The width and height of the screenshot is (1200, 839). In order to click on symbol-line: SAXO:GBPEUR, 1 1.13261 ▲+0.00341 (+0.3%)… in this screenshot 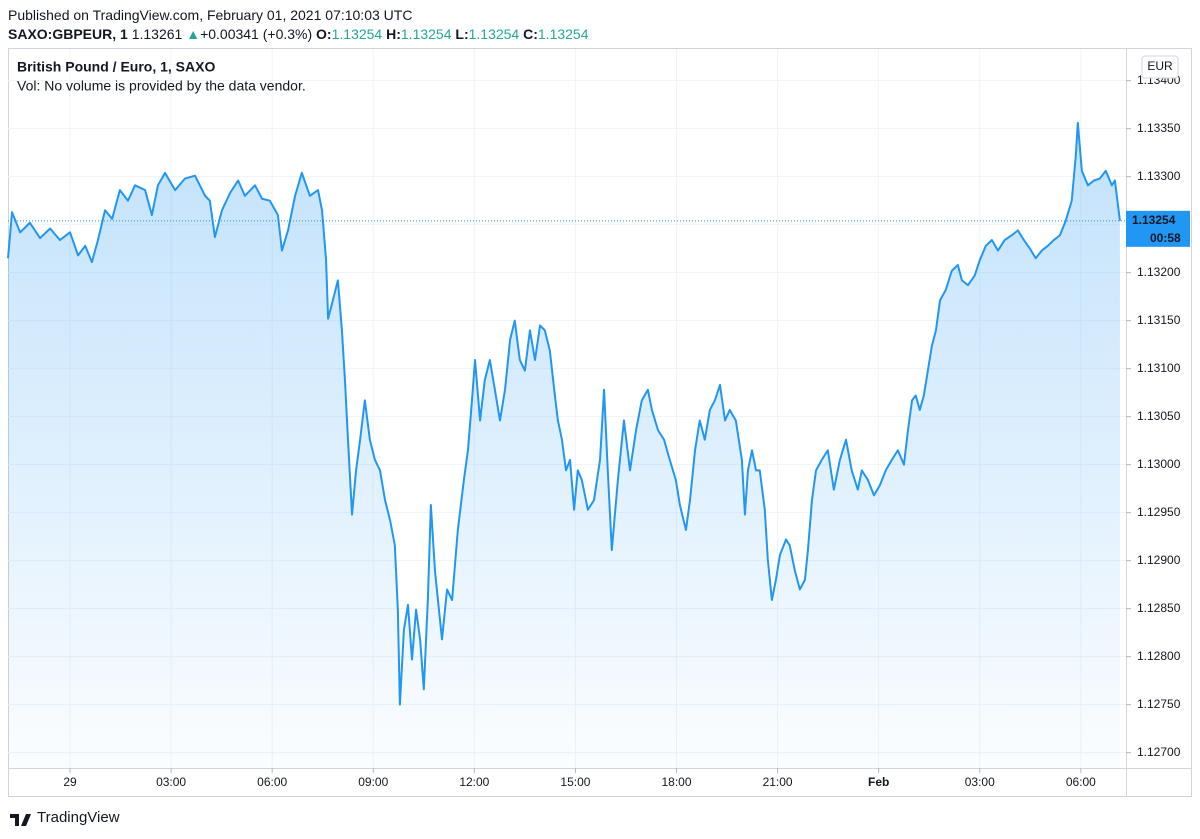, I will do `click(298, 34)`.